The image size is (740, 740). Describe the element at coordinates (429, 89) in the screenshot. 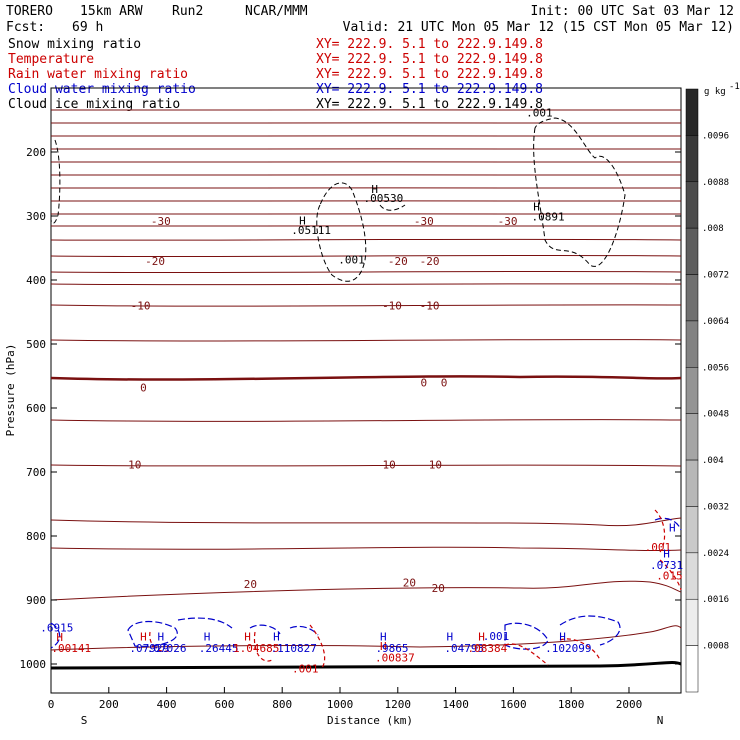

I see `legend-cloudwater-xy: XY= 222.9. 5.1 to 222.9.149.8` at that location.